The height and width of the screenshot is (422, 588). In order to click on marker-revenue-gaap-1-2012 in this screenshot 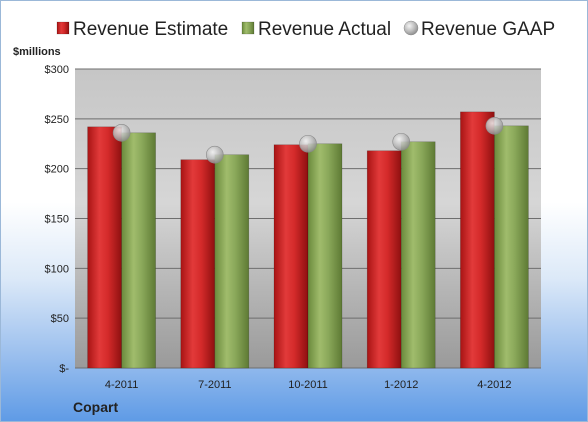, I will do `click(401, 141)`.